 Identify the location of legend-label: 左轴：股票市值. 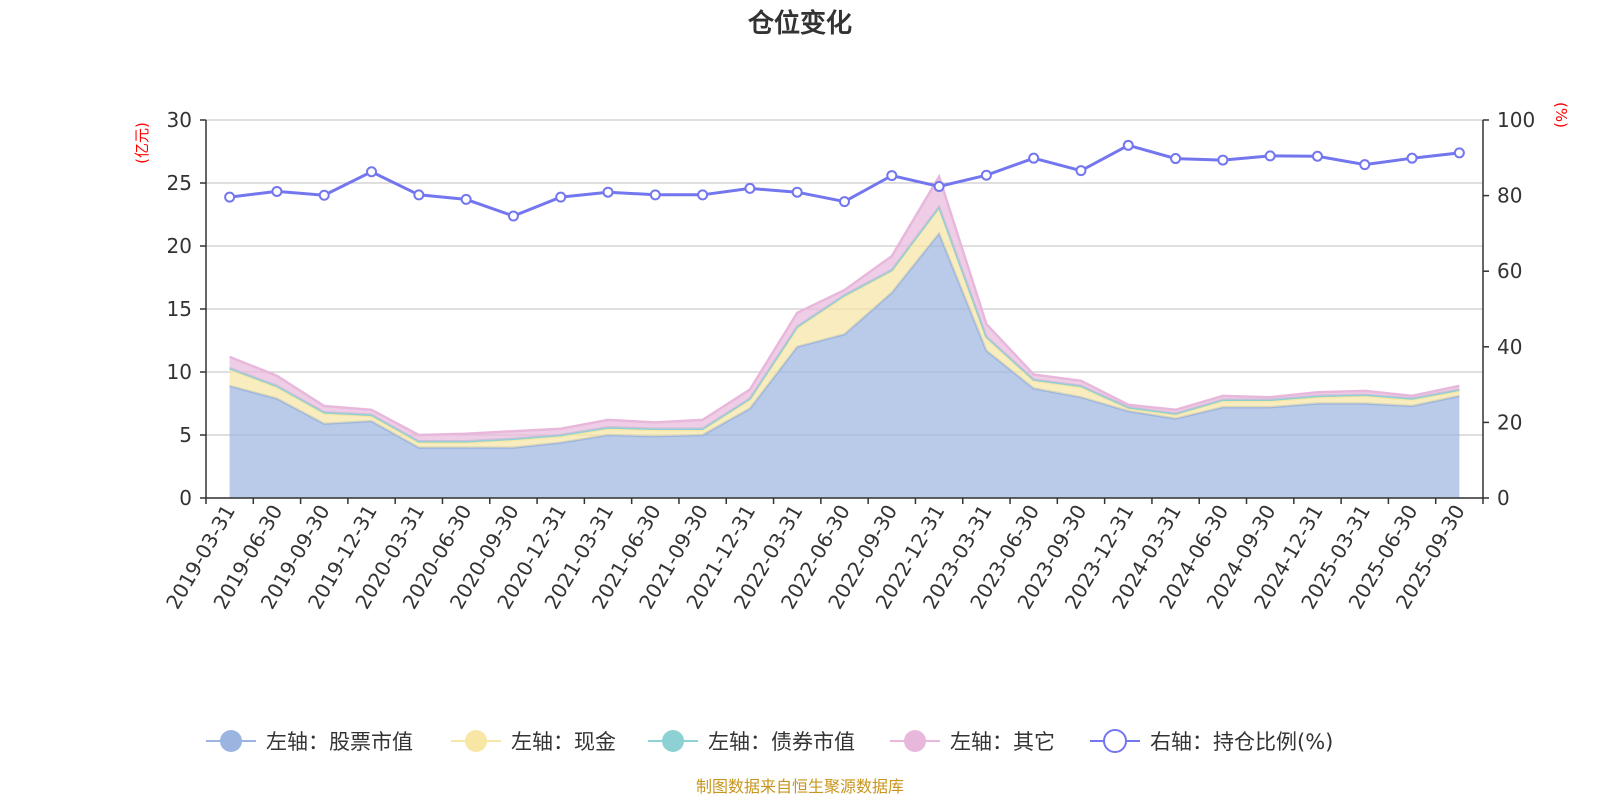
(339, 742).